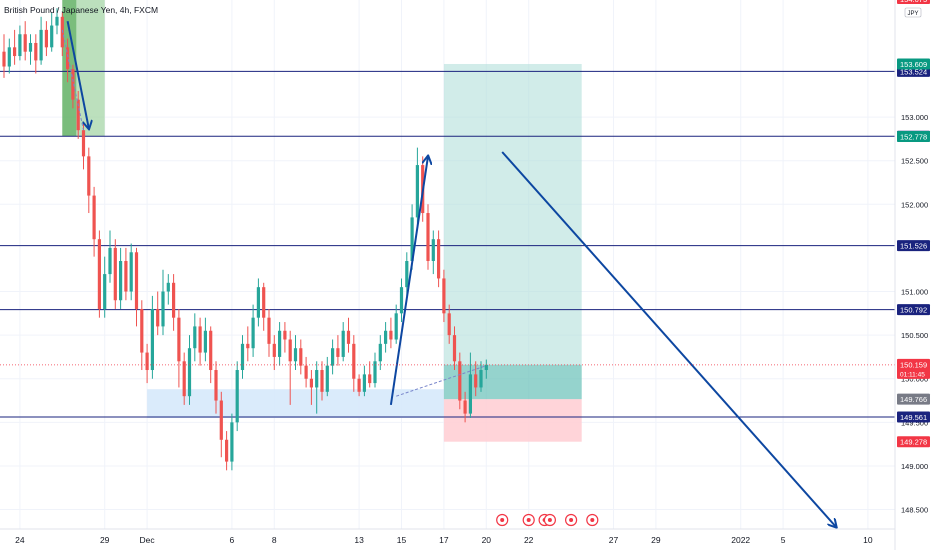 Image resolution: width=932 pixels, height=555 pixels. What do you see at coordinates (81, 10) in the screenshot?
I see `chart-title: British Pound / Japanese Yen, 4h, FXCM` at bounding box center [81, 10].